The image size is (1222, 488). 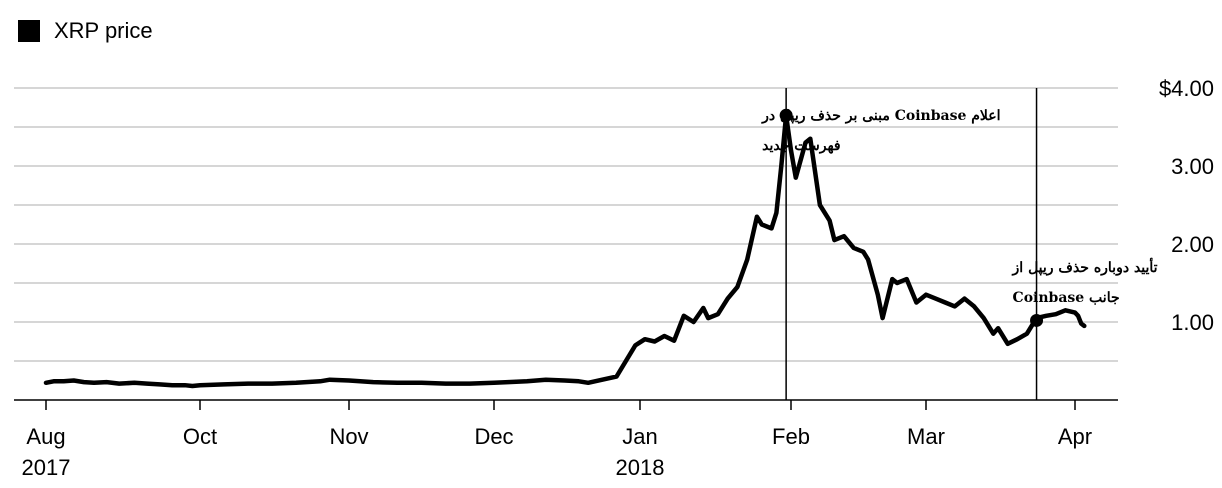 What do you see at coordinates (1192, 244) in the screenshot?
I see `y-tick-label: 2.00` at bounding box center [1192, 244].